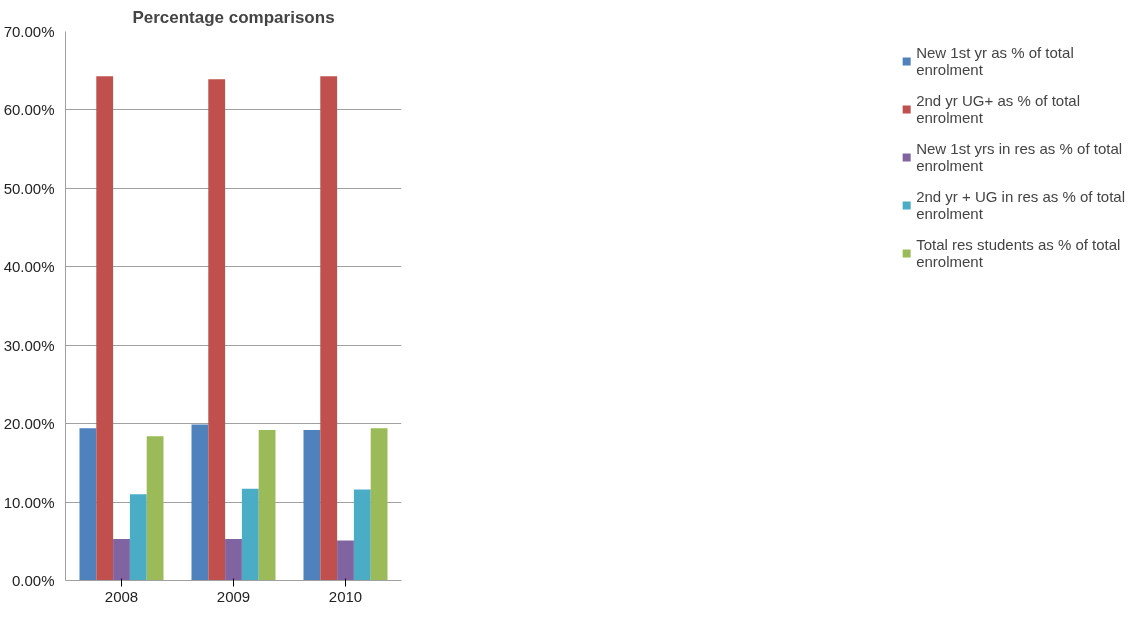  I want to click on y-tick-label: 20.00%, so click(29, 424).